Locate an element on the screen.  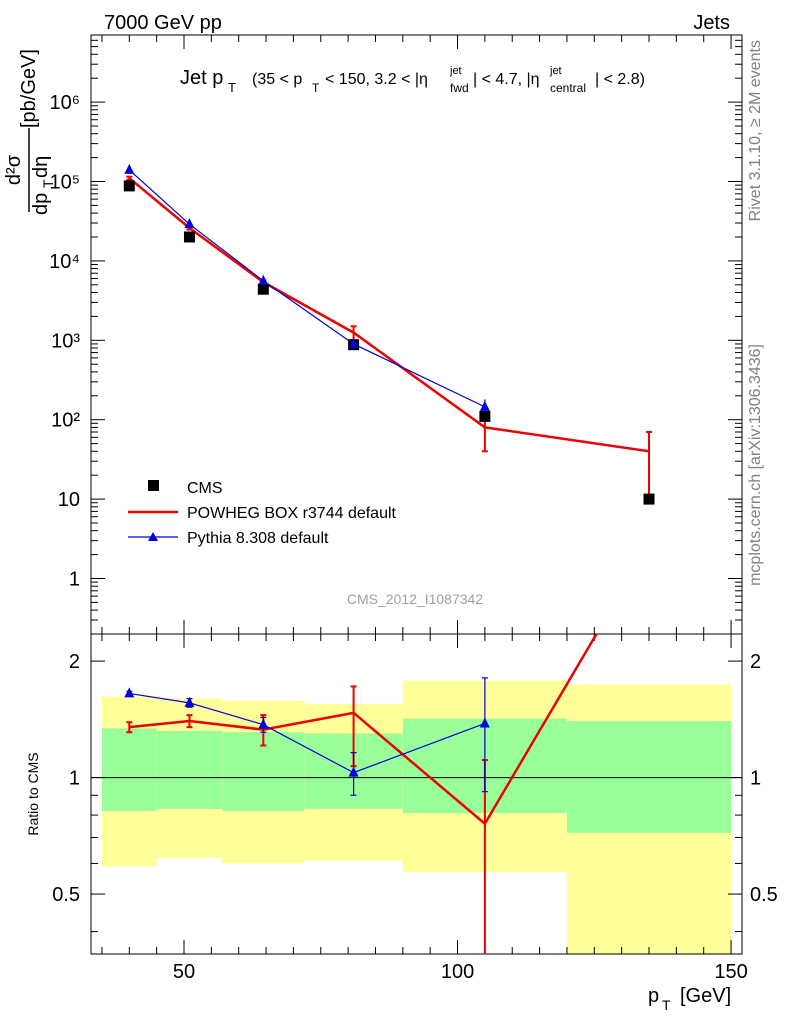
xlabel: p T [GeV] is located at coordinates (689, 999).